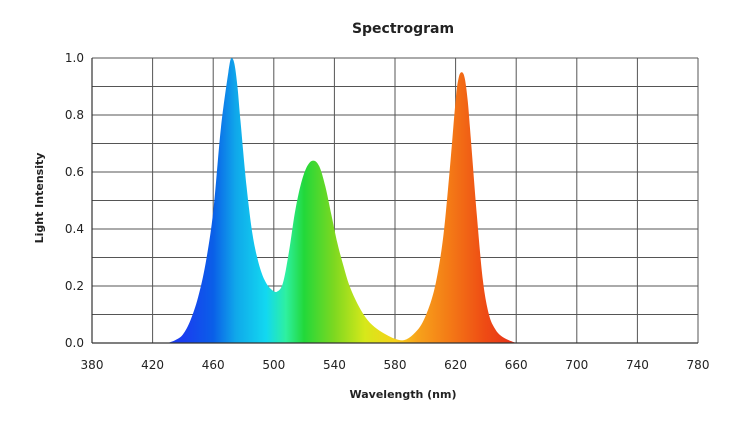 Image resolution: width=744 pixels, height=432 pixels. Describe the element at coordinates (74, 115) in the screenshot. I see `y-tick-label: 0.8` at that location.